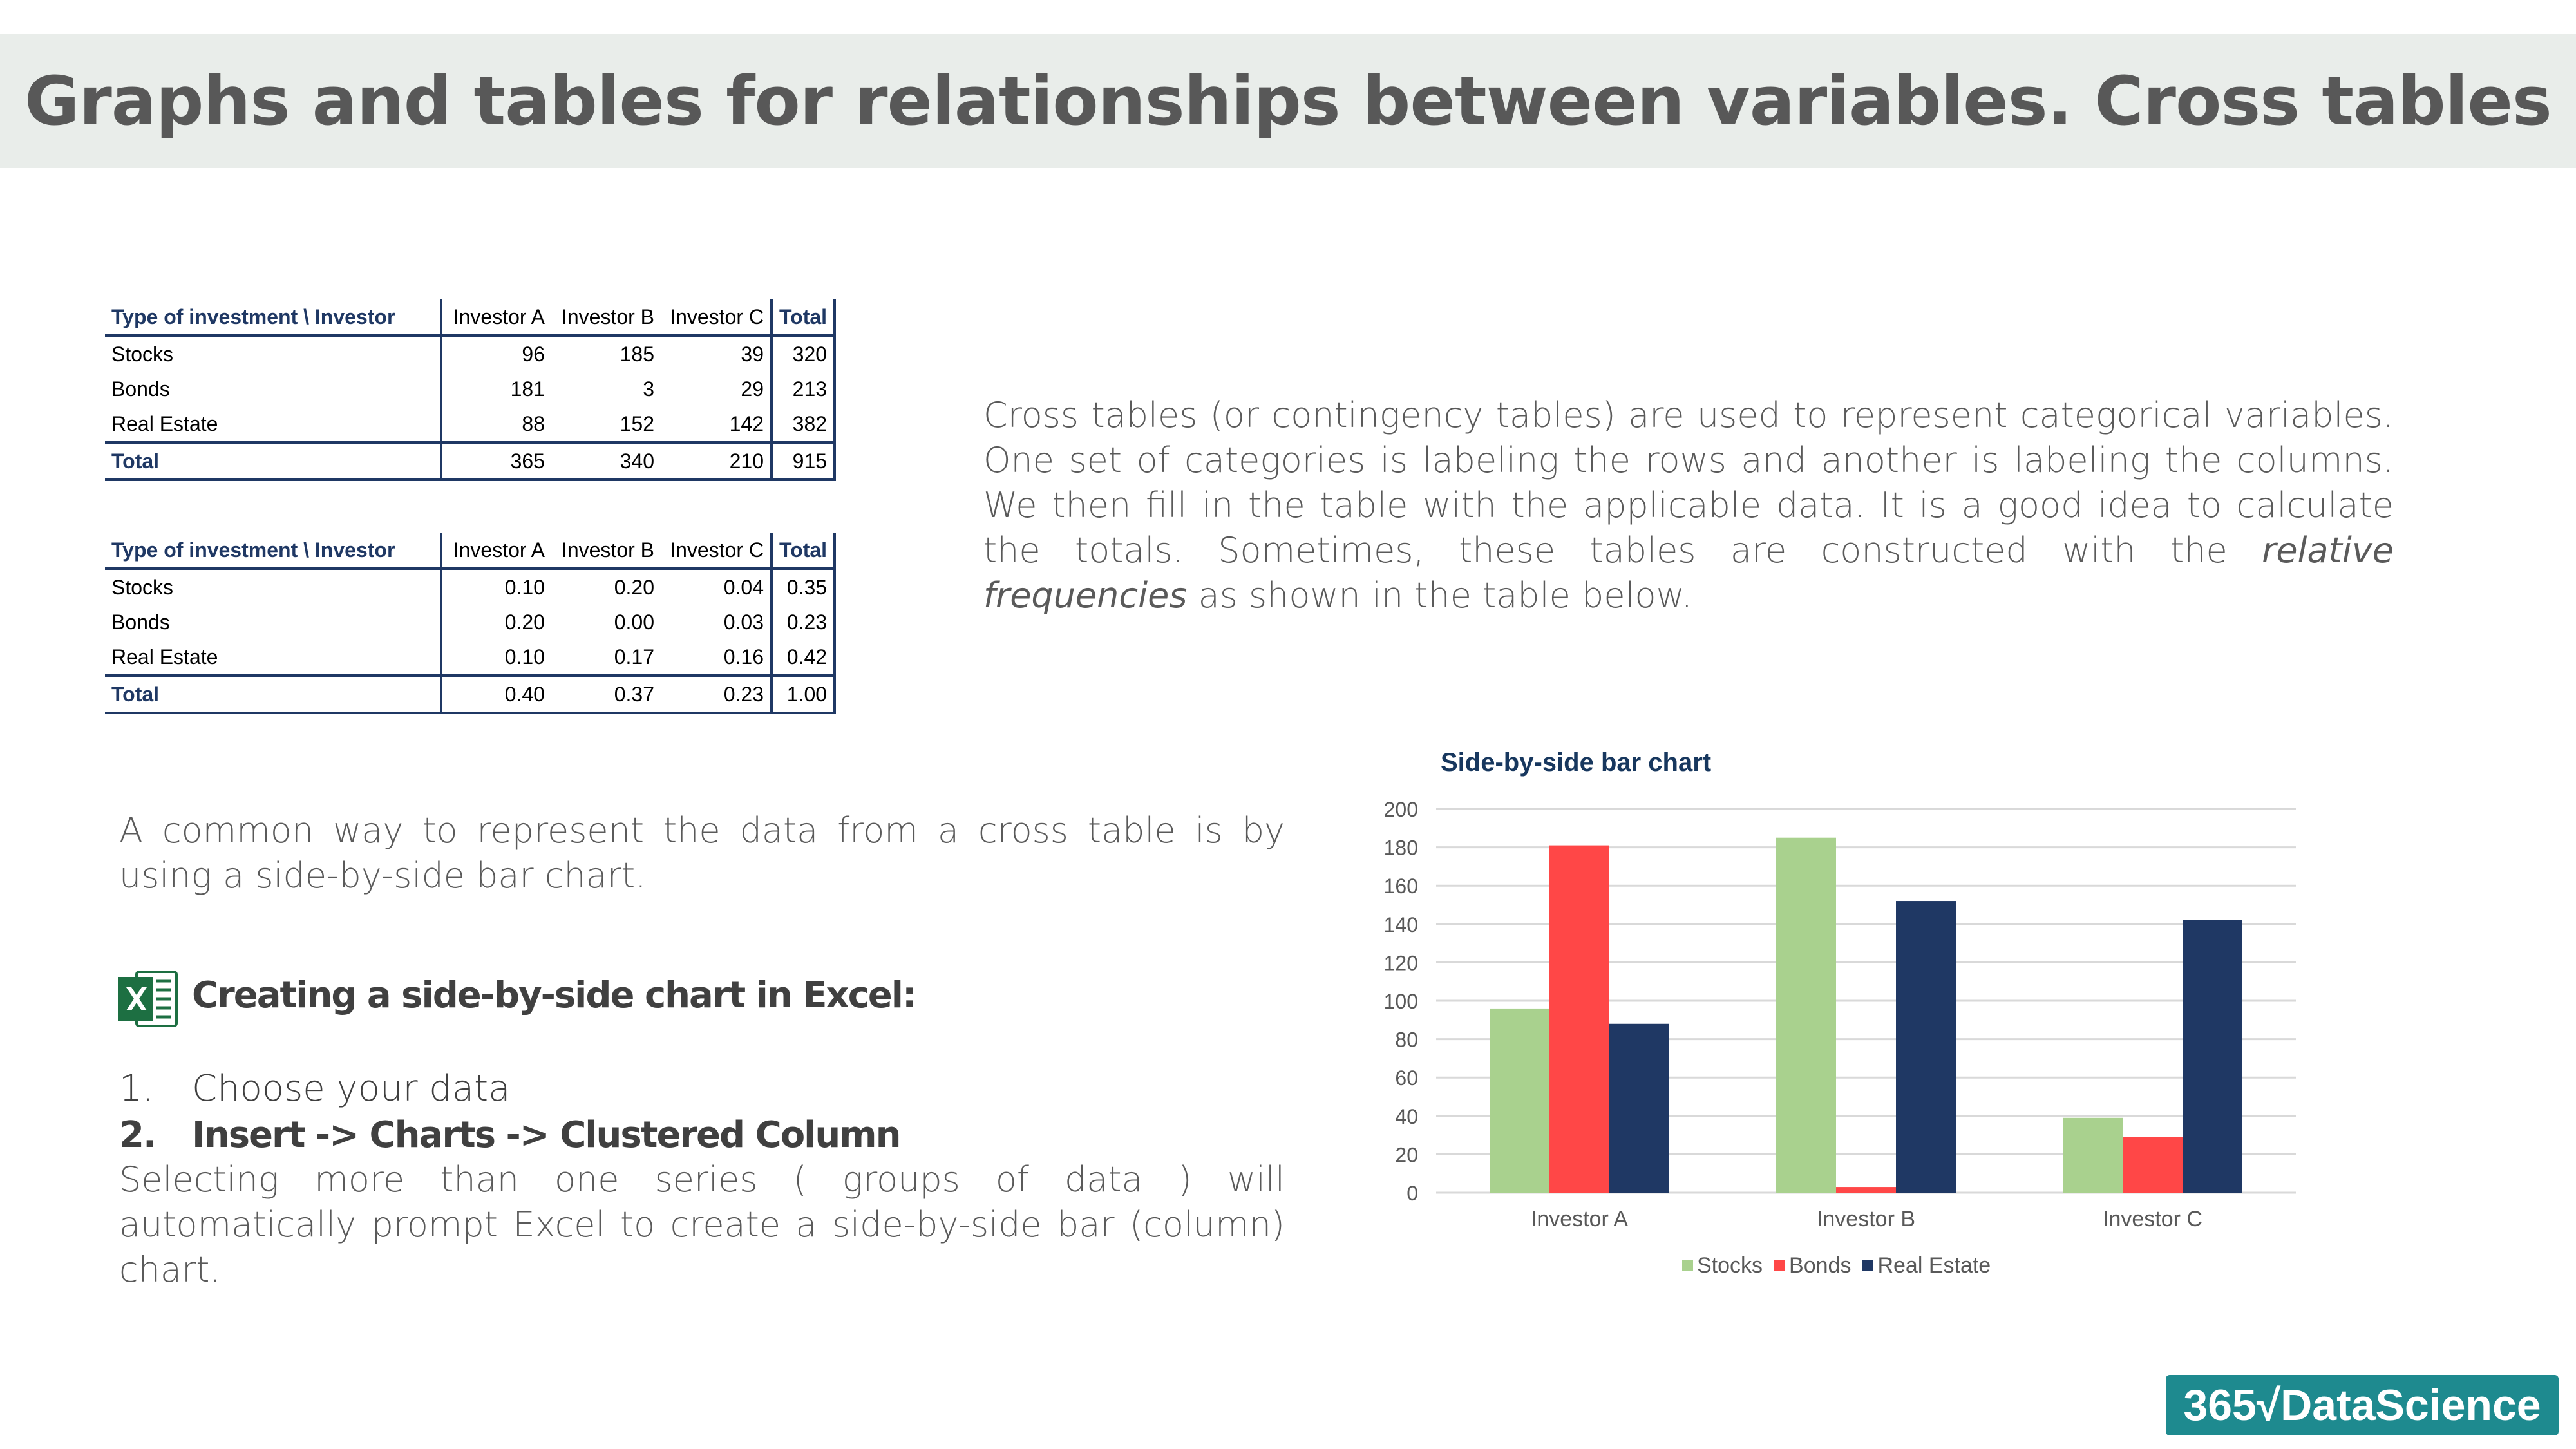 The width and height of the screenshot is (2576, 1449). I want to click on step-text: Choose your data, so click(351, 1089).